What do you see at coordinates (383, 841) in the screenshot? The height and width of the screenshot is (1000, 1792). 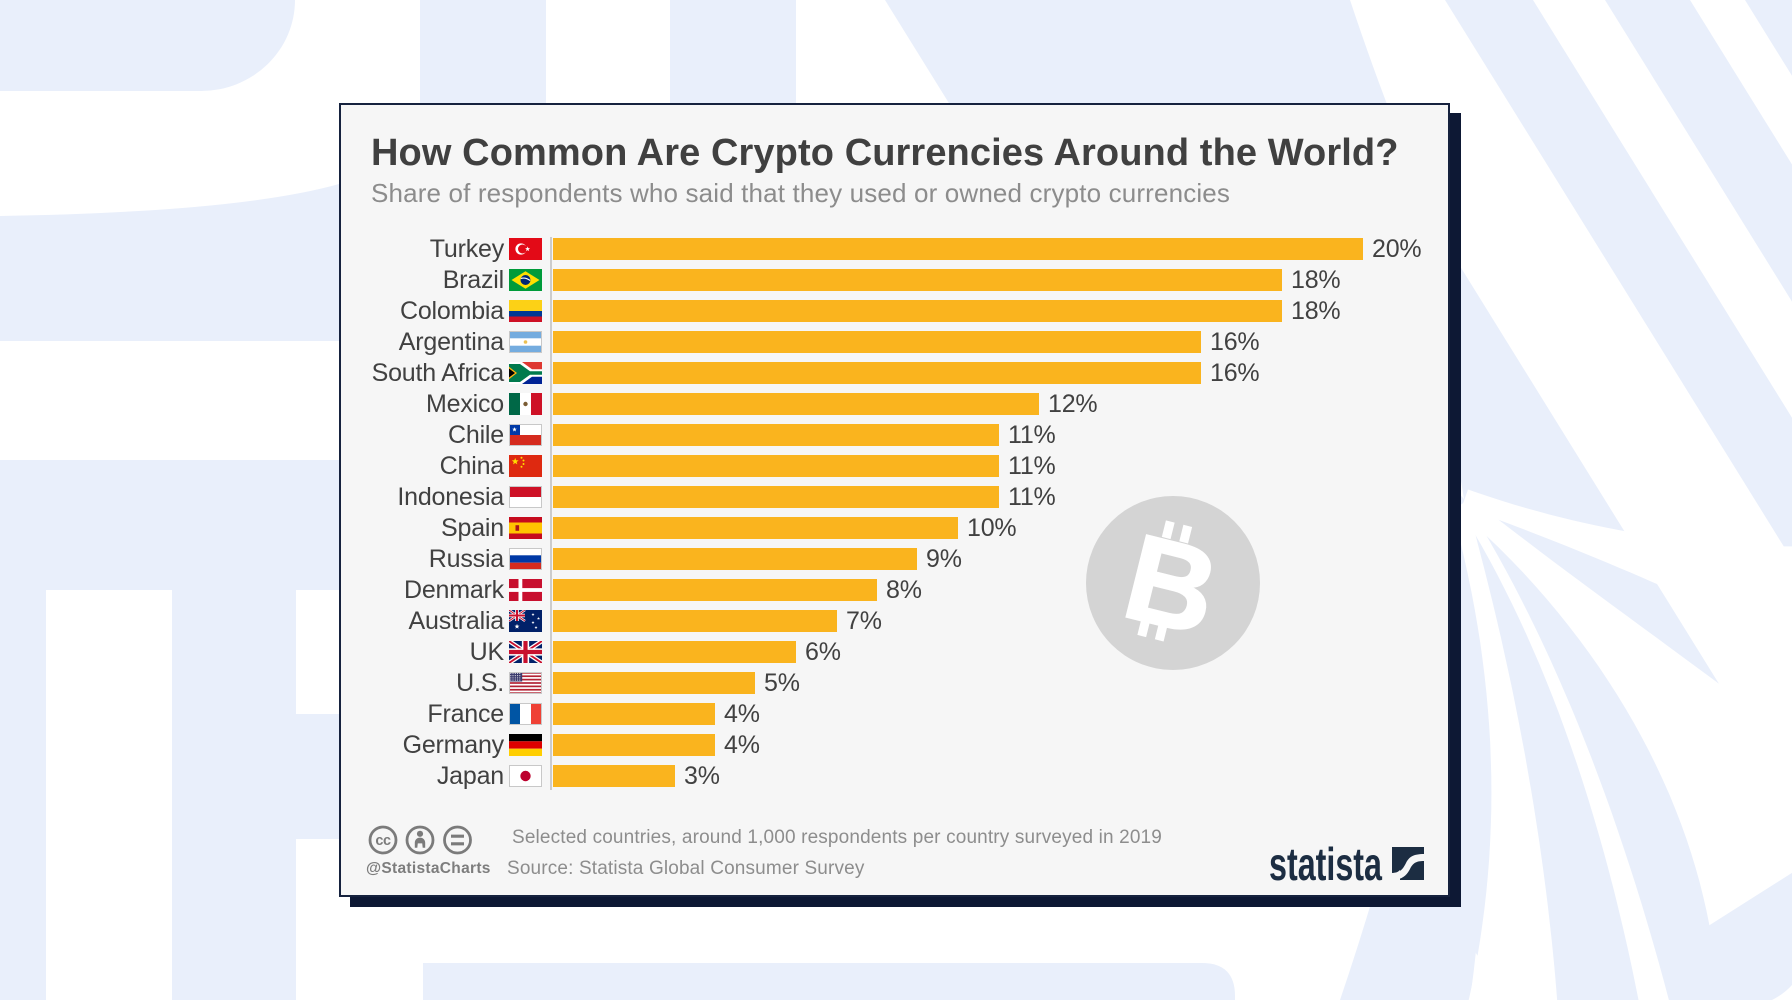 I see `svg-text: cc` at bounding box center [383, 841].